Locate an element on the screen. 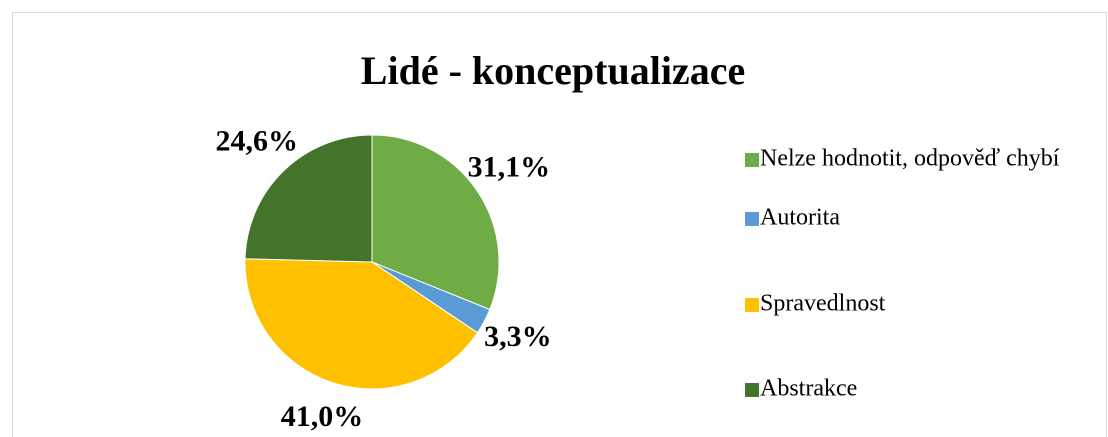 The image size is (1108, 437). chart-title: Lidé - konceptualizace is located at coordinates (553, 70).